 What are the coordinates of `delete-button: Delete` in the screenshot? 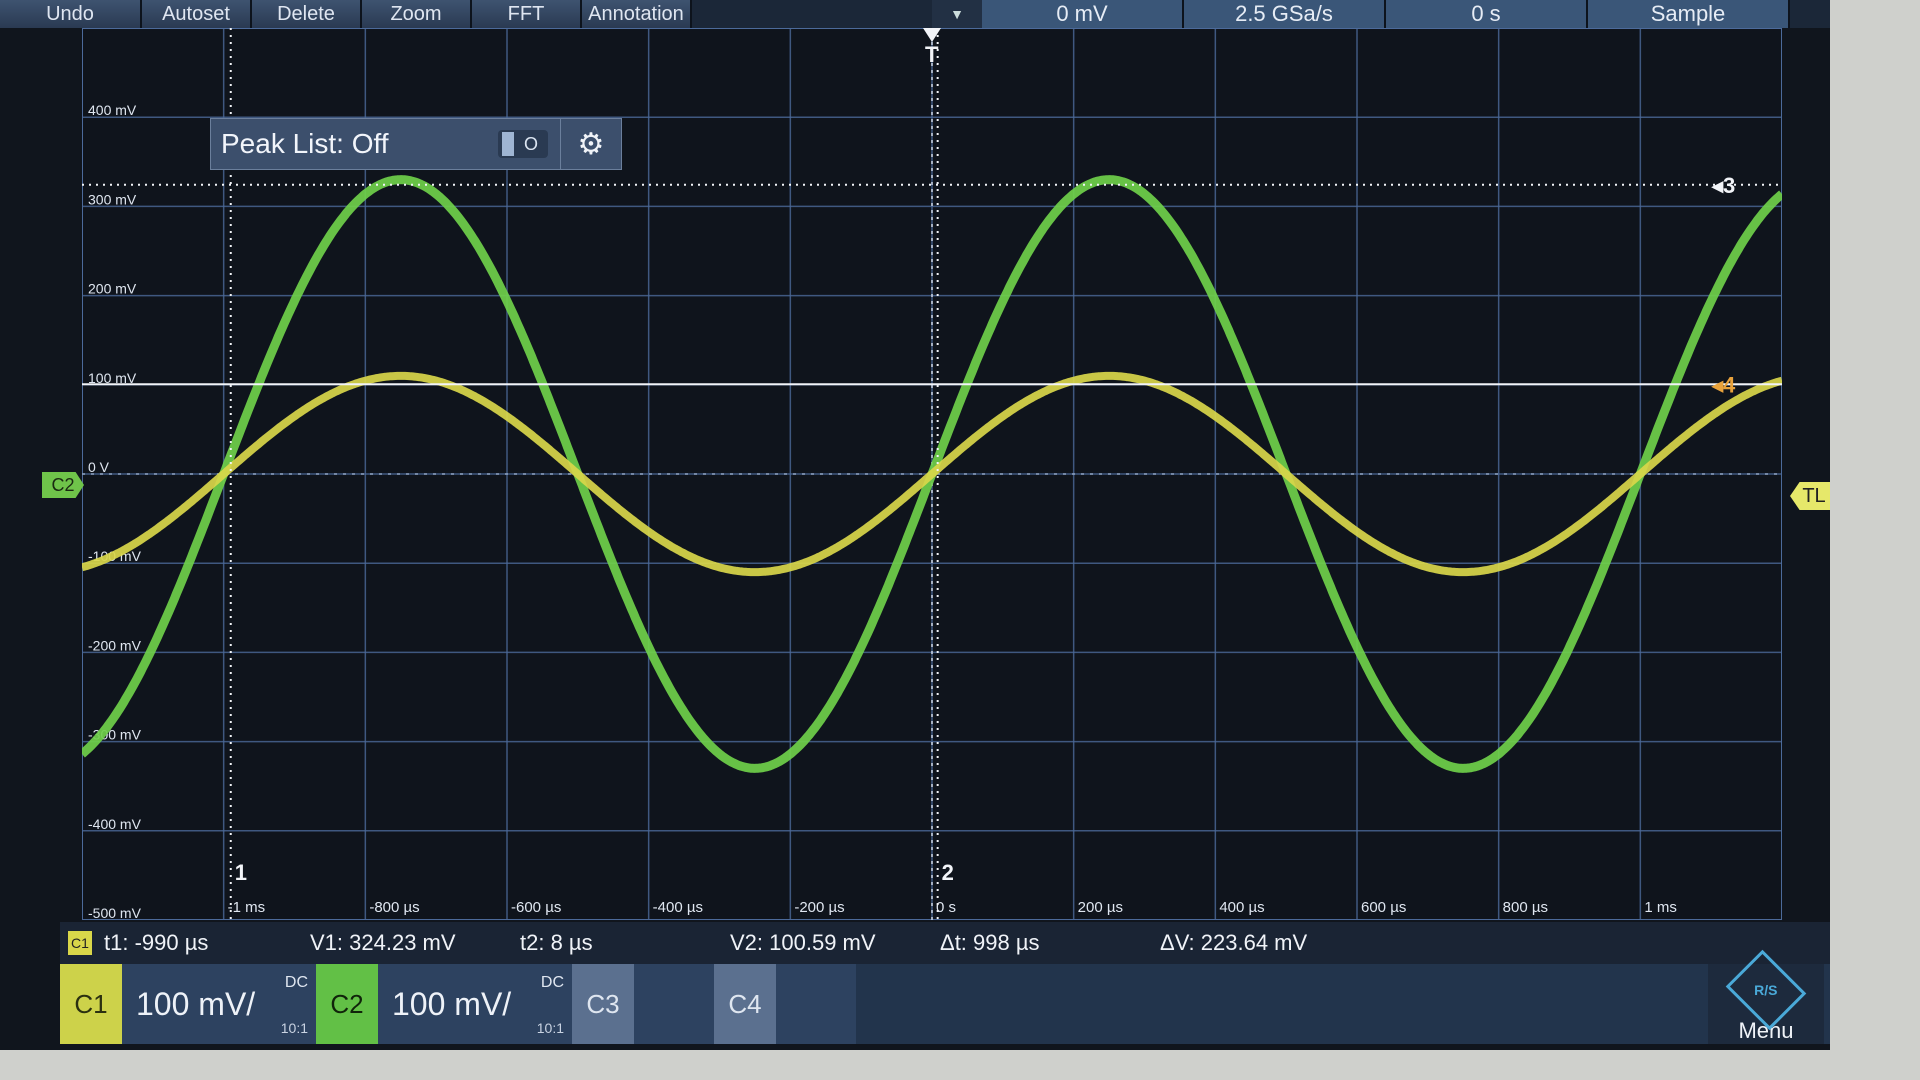 It's located at (307, 14).